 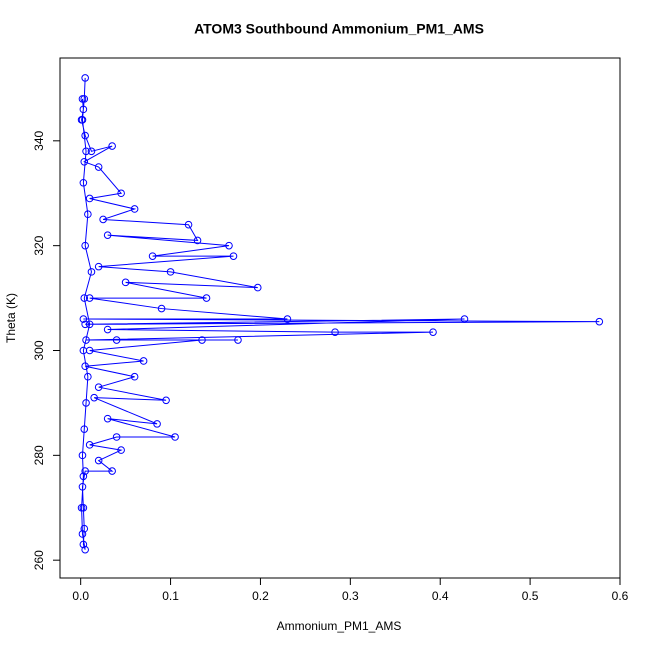 What do you see at coordinates (39, 350) in the screenshot?
I see `y-tick-label: 300` at bounding box center [39, 350].